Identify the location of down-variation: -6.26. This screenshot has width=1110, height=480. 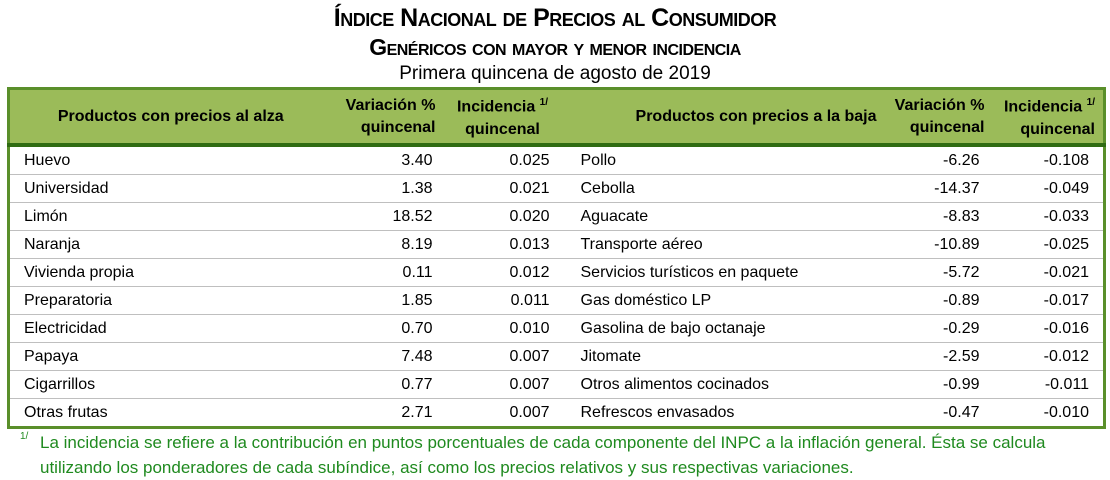
(935, 160).